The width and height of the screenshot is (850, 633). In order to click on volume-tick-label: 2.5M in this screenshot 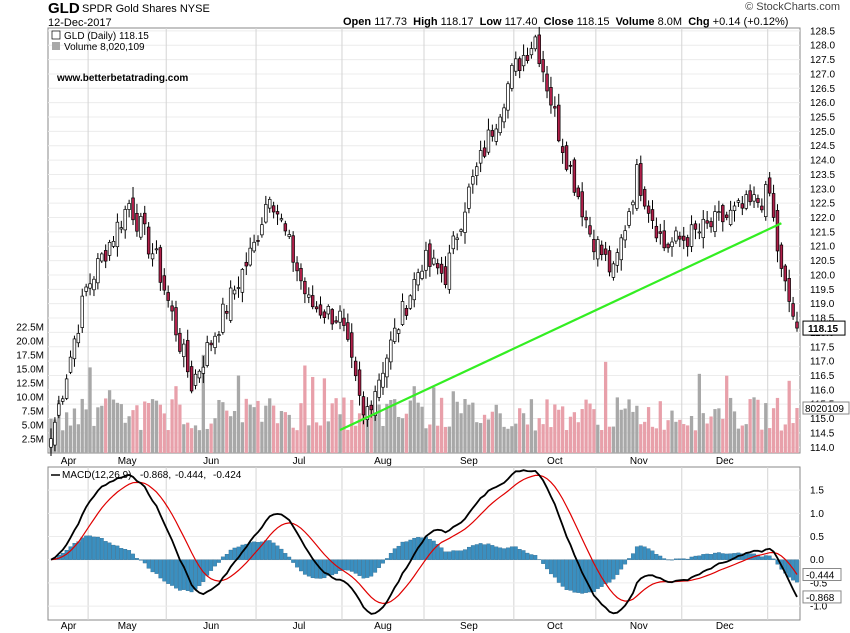, I will do `click(33, 439)`.